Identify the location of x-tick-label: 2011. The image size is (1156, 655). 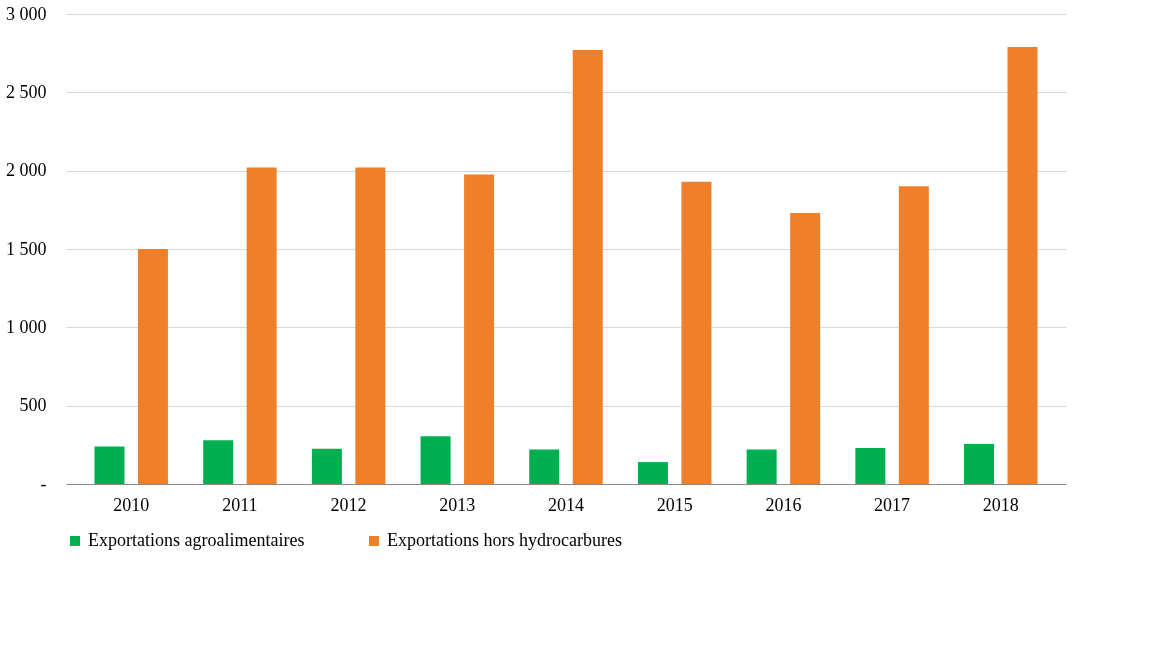
(240, 504).